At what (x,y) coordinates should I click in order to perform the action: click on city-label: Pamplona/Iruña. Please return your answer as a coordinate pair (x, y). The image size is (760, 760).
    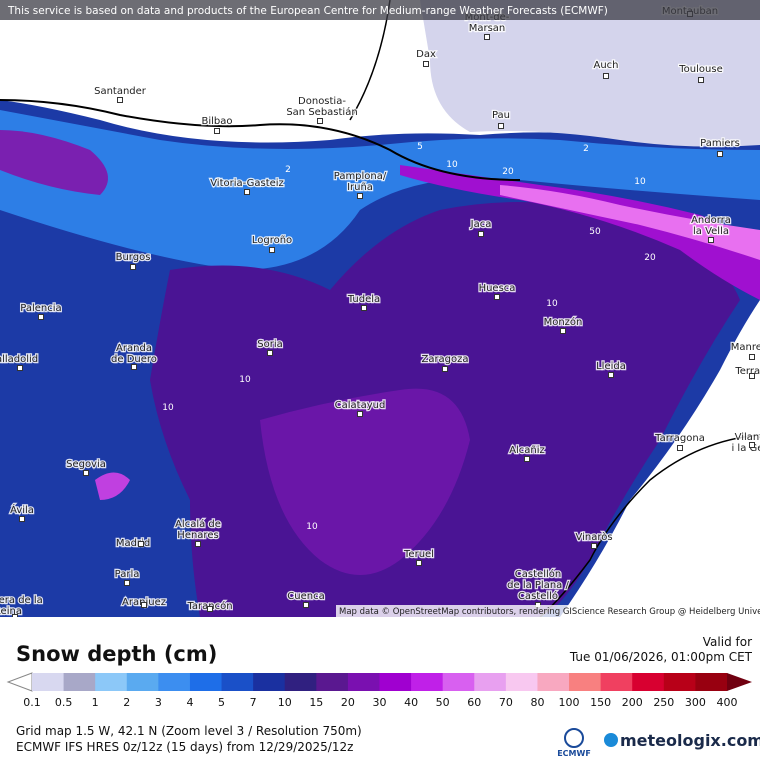
    Looking at the image, I should click on (360, 182).